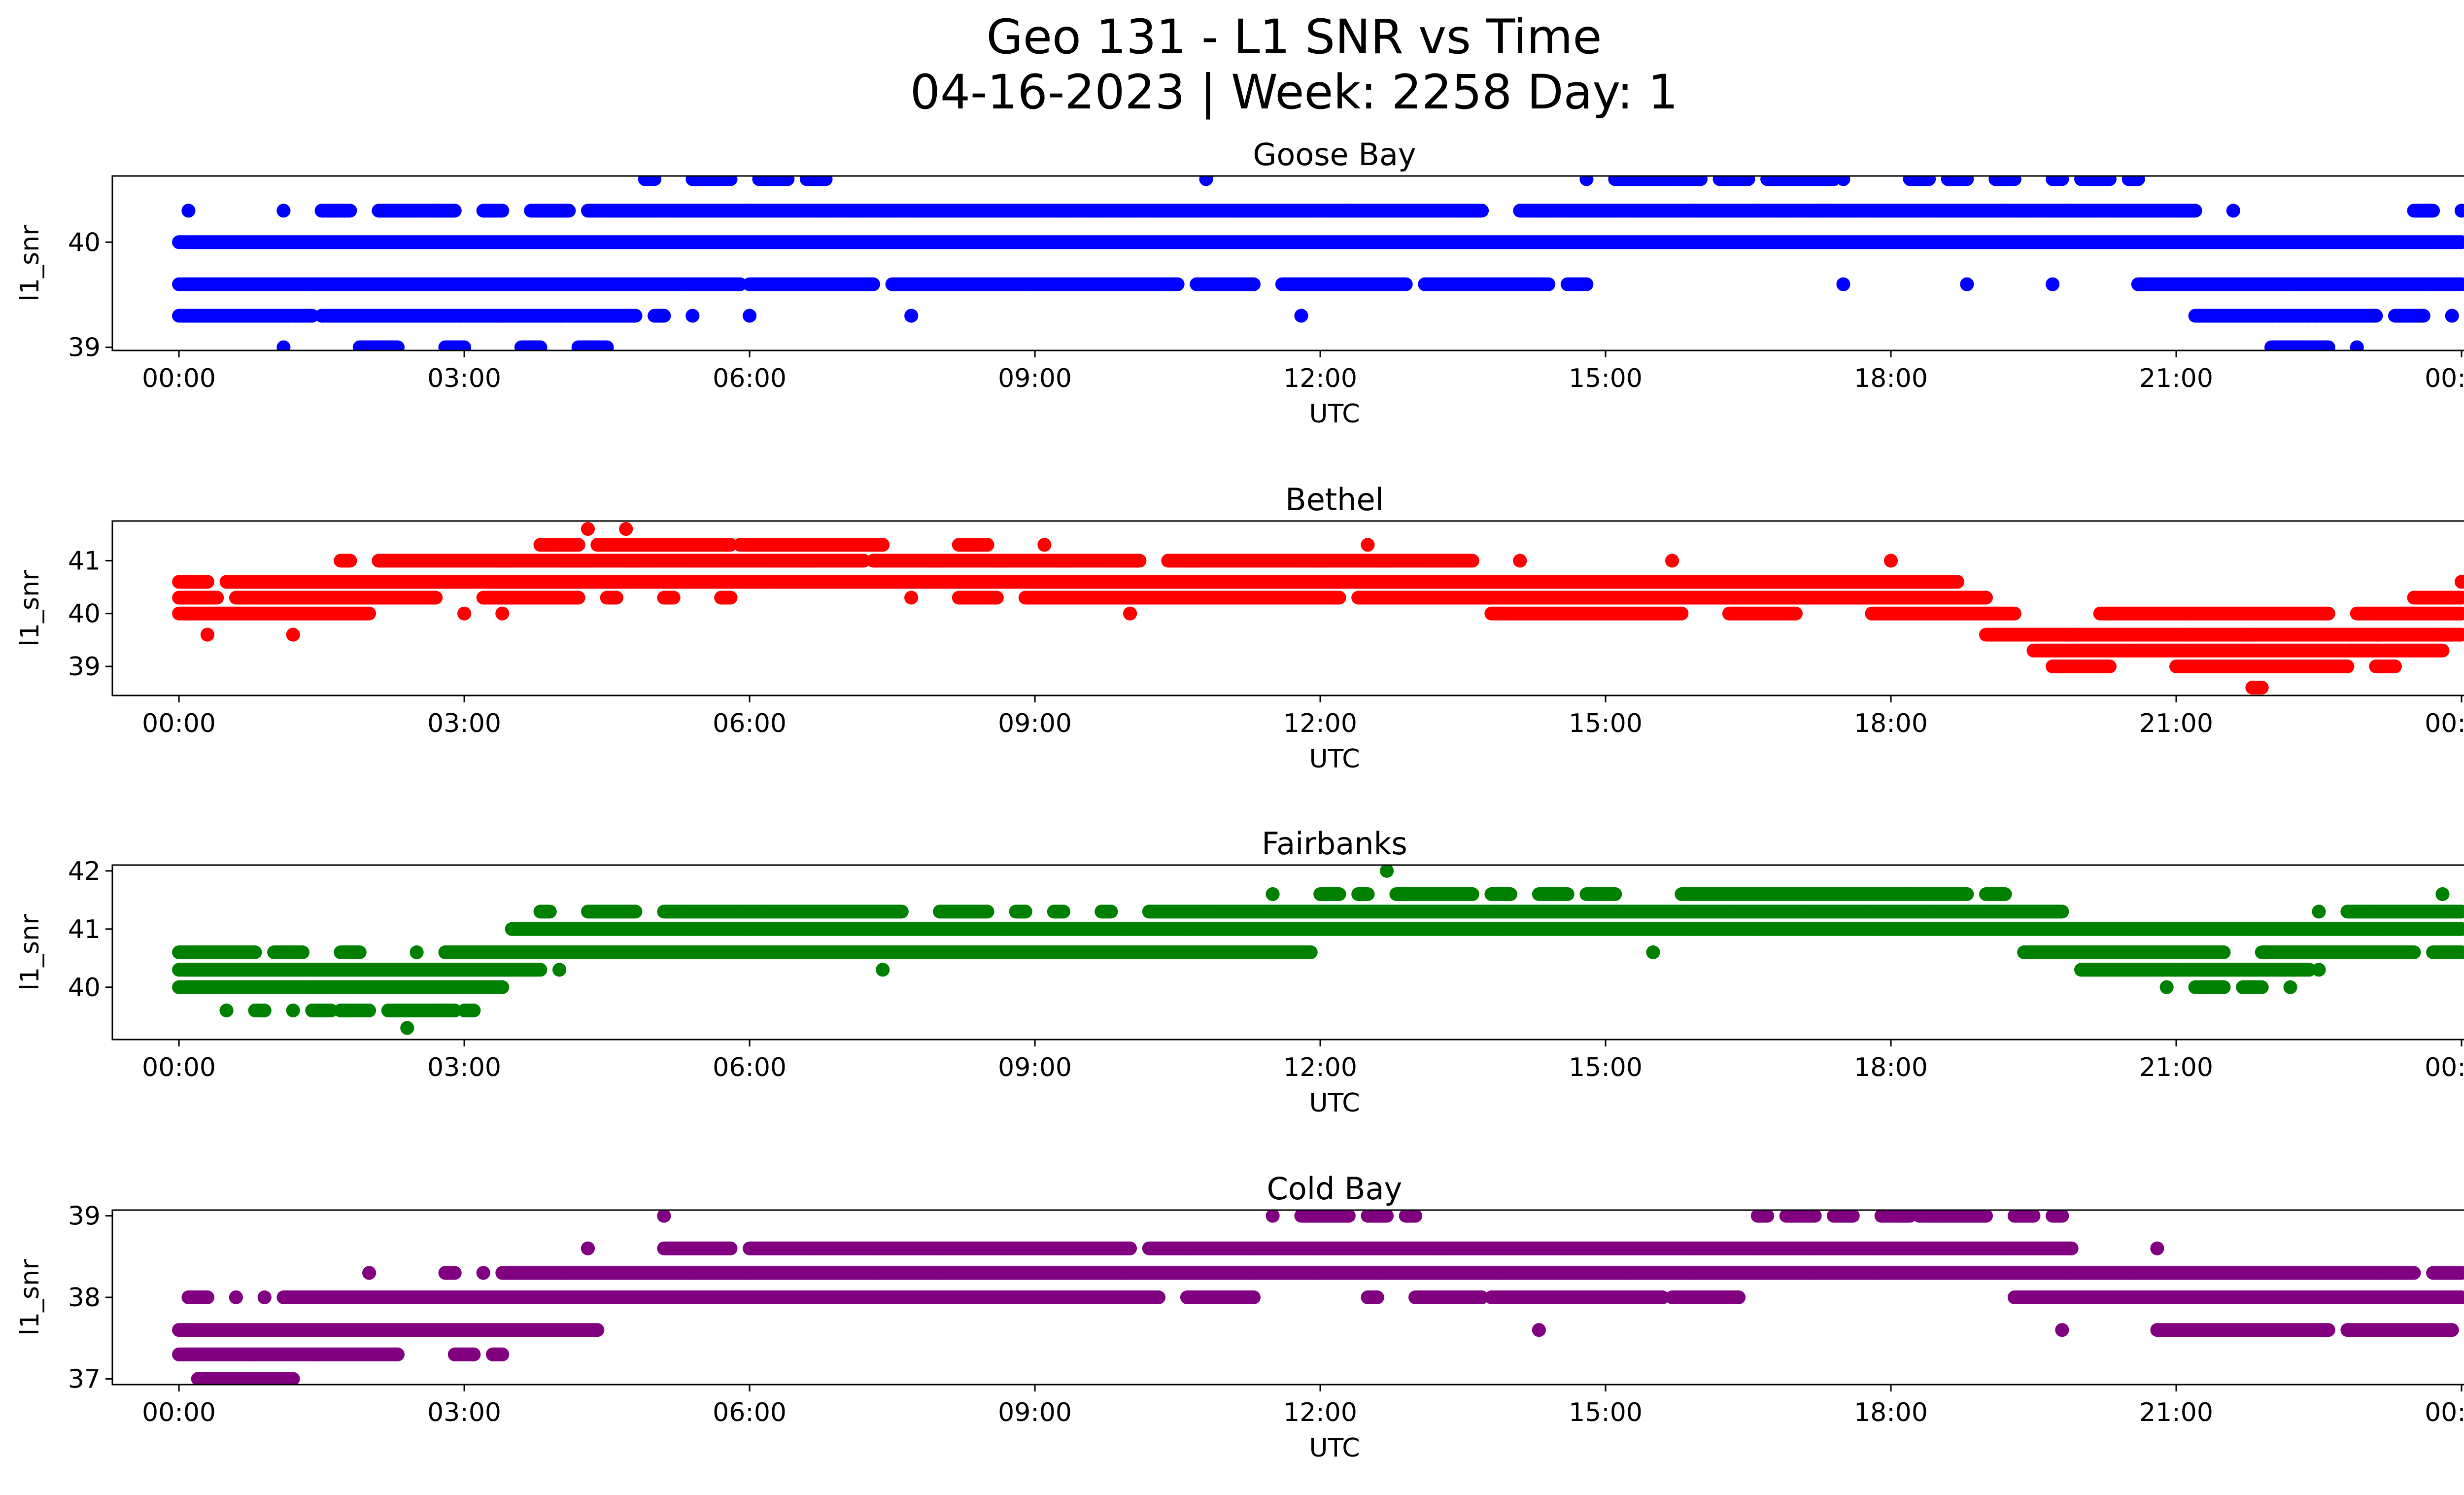 This screenshot has width=2464, height=1495. What do you see at coordinates (1334, 155) in the screenshot?
I see `subplot-title: Goose Bay` at bounding box center [1334, 155].